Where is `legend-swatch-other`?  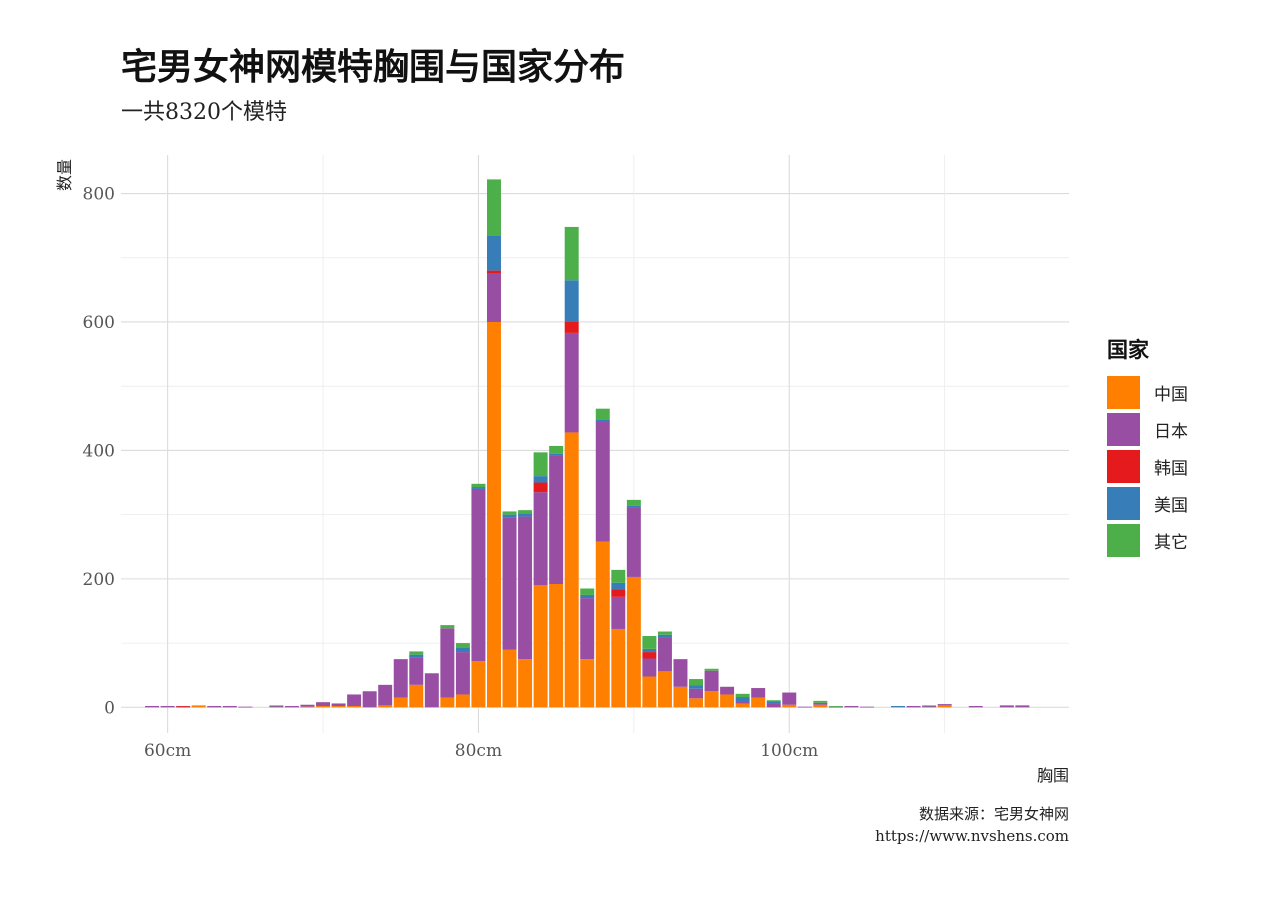 legend-swatch-other is located at coordinates (1123, 540).